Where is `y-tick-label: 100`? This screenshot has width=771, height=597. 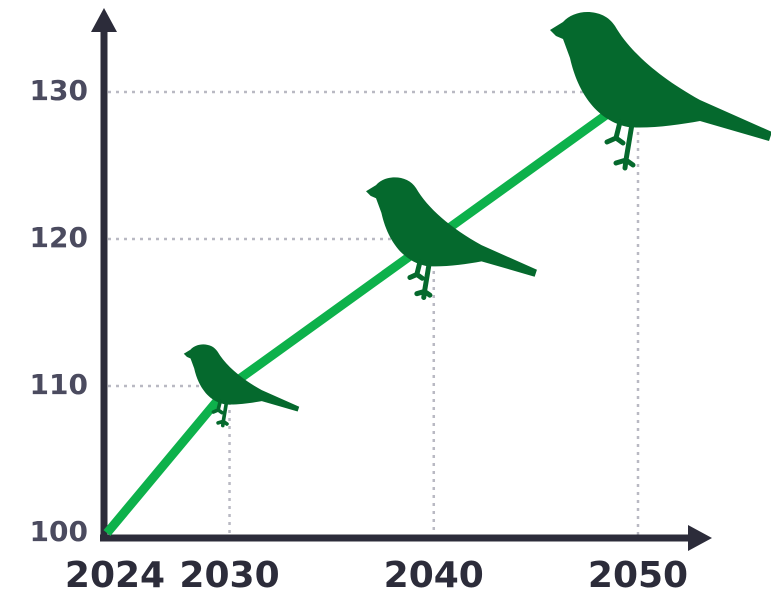
y-tick-label: 100 is located at coordinates (59, 531).